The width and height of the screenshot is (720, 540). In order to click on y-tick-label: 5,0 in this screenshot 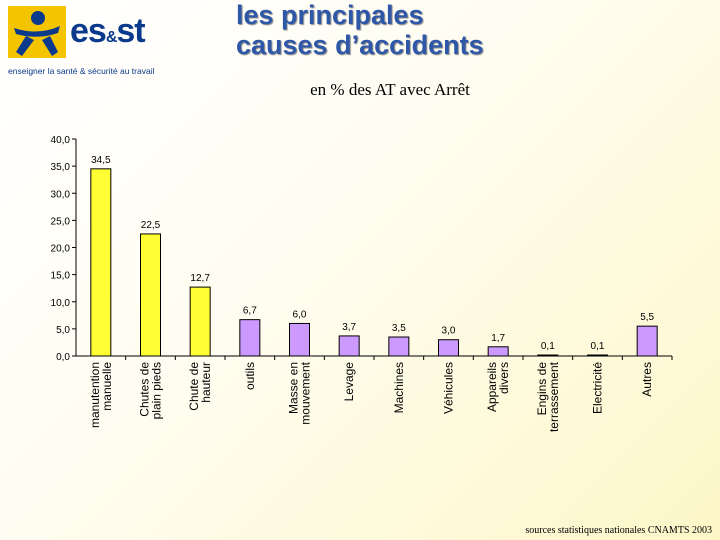, I will do `click(63, 330)`.